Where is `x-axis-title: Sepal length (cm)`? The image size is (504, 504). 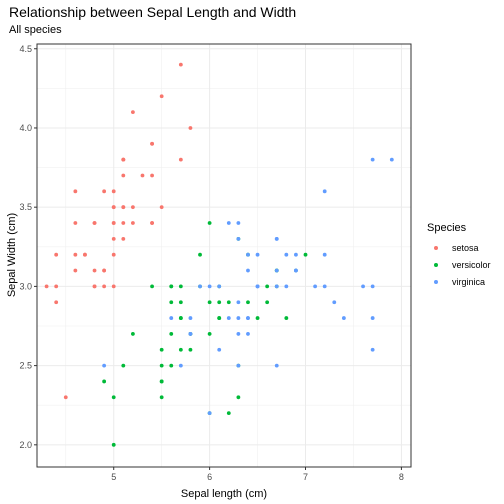 x-axis-title: Sepal length (cm) is located at coordinates (224, 494).